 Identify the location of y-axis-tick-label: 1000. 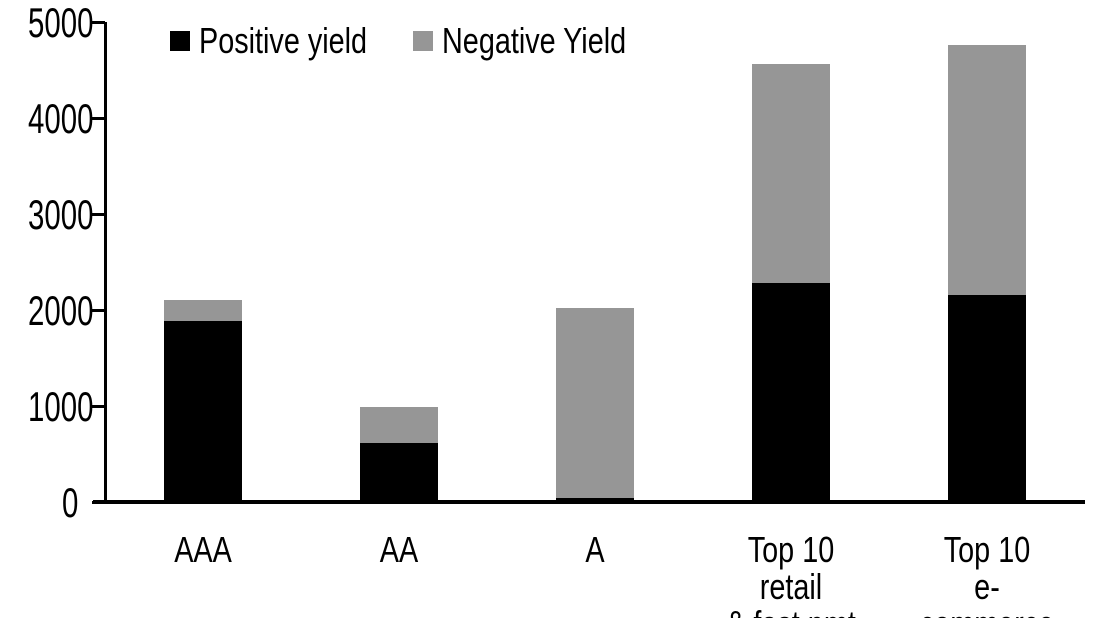
(46, 407).